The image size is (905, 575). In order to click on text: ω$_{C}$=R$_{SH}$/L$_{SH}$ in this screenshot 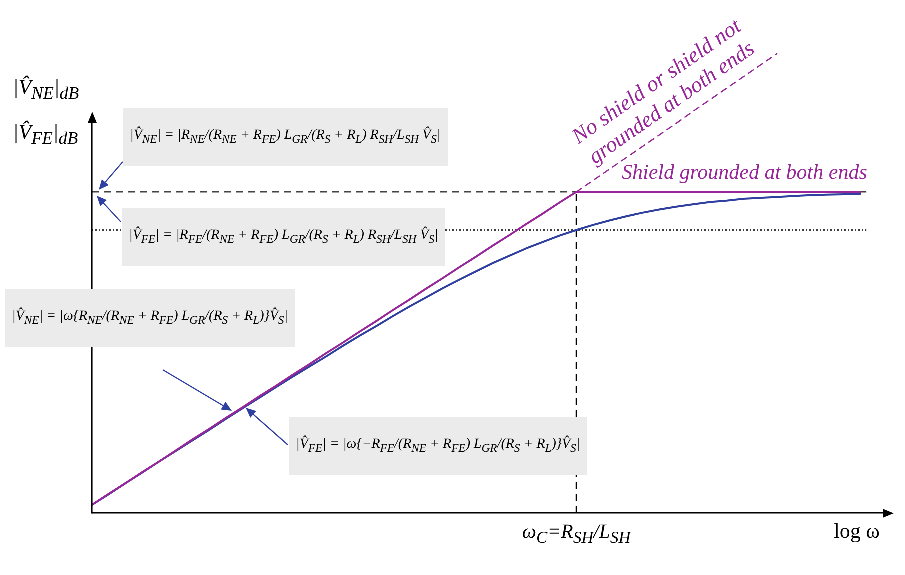, I will do `click(576, 534)`.